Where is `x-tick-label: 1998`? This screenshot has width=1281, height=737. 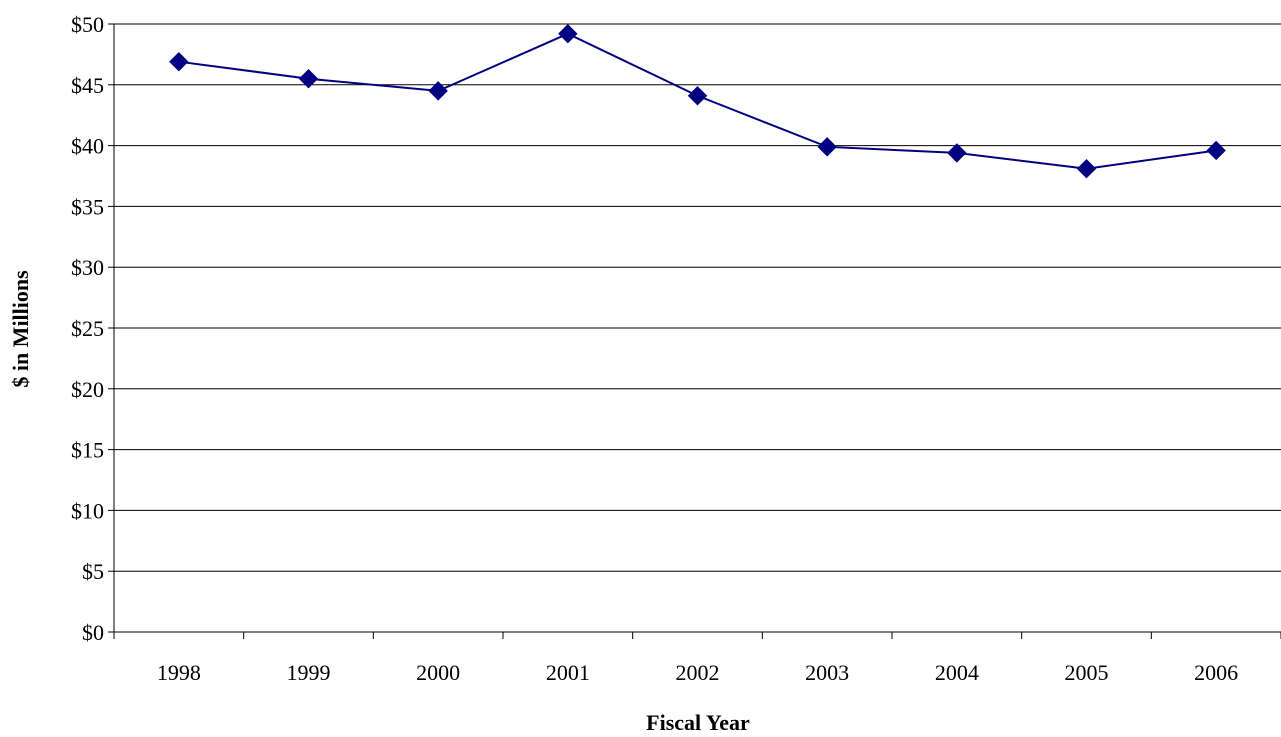
x-tick-label: 1998 is located at coordinates (179, 672).